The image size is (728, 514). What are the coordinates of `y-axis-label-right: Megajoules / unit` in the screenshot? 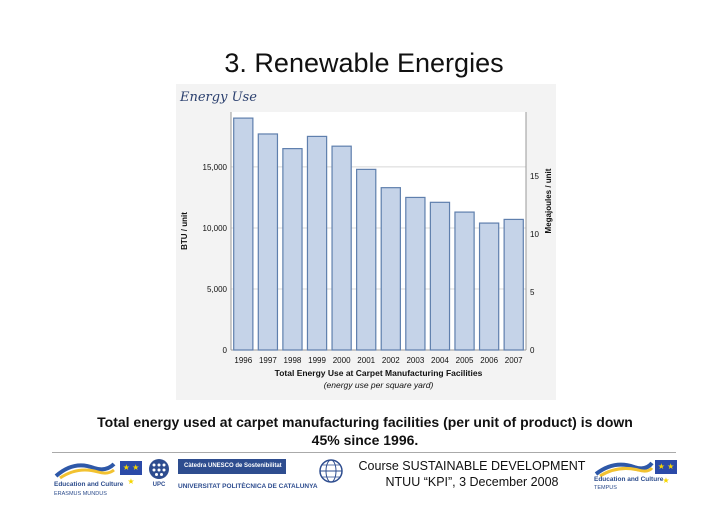 It's located at (548, 200).